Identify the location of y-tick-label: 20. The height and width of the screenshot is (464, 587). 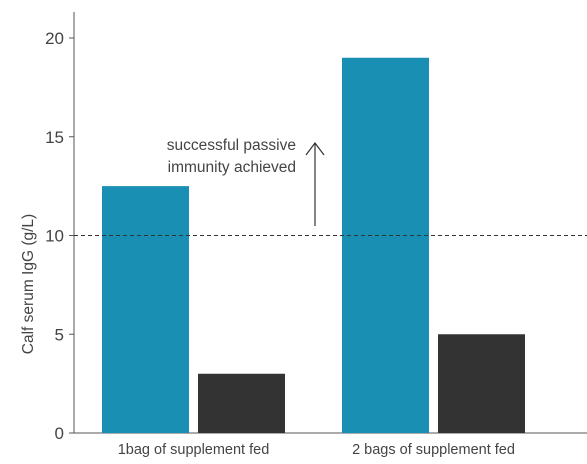
(54, 38).